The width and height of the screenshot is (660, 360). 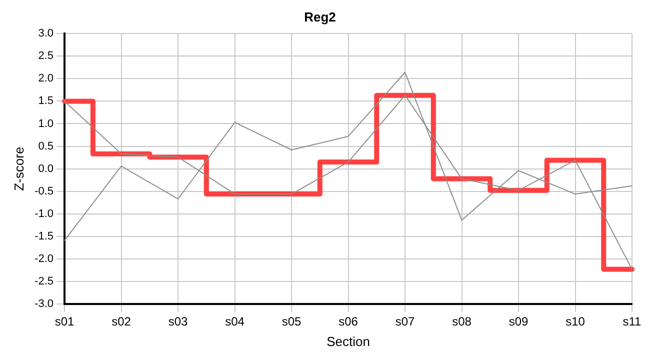 What do you see at coordinates (518, 321) in the screenshot?
I see `x-tick-label: s09` at bounding box center [518, 321].